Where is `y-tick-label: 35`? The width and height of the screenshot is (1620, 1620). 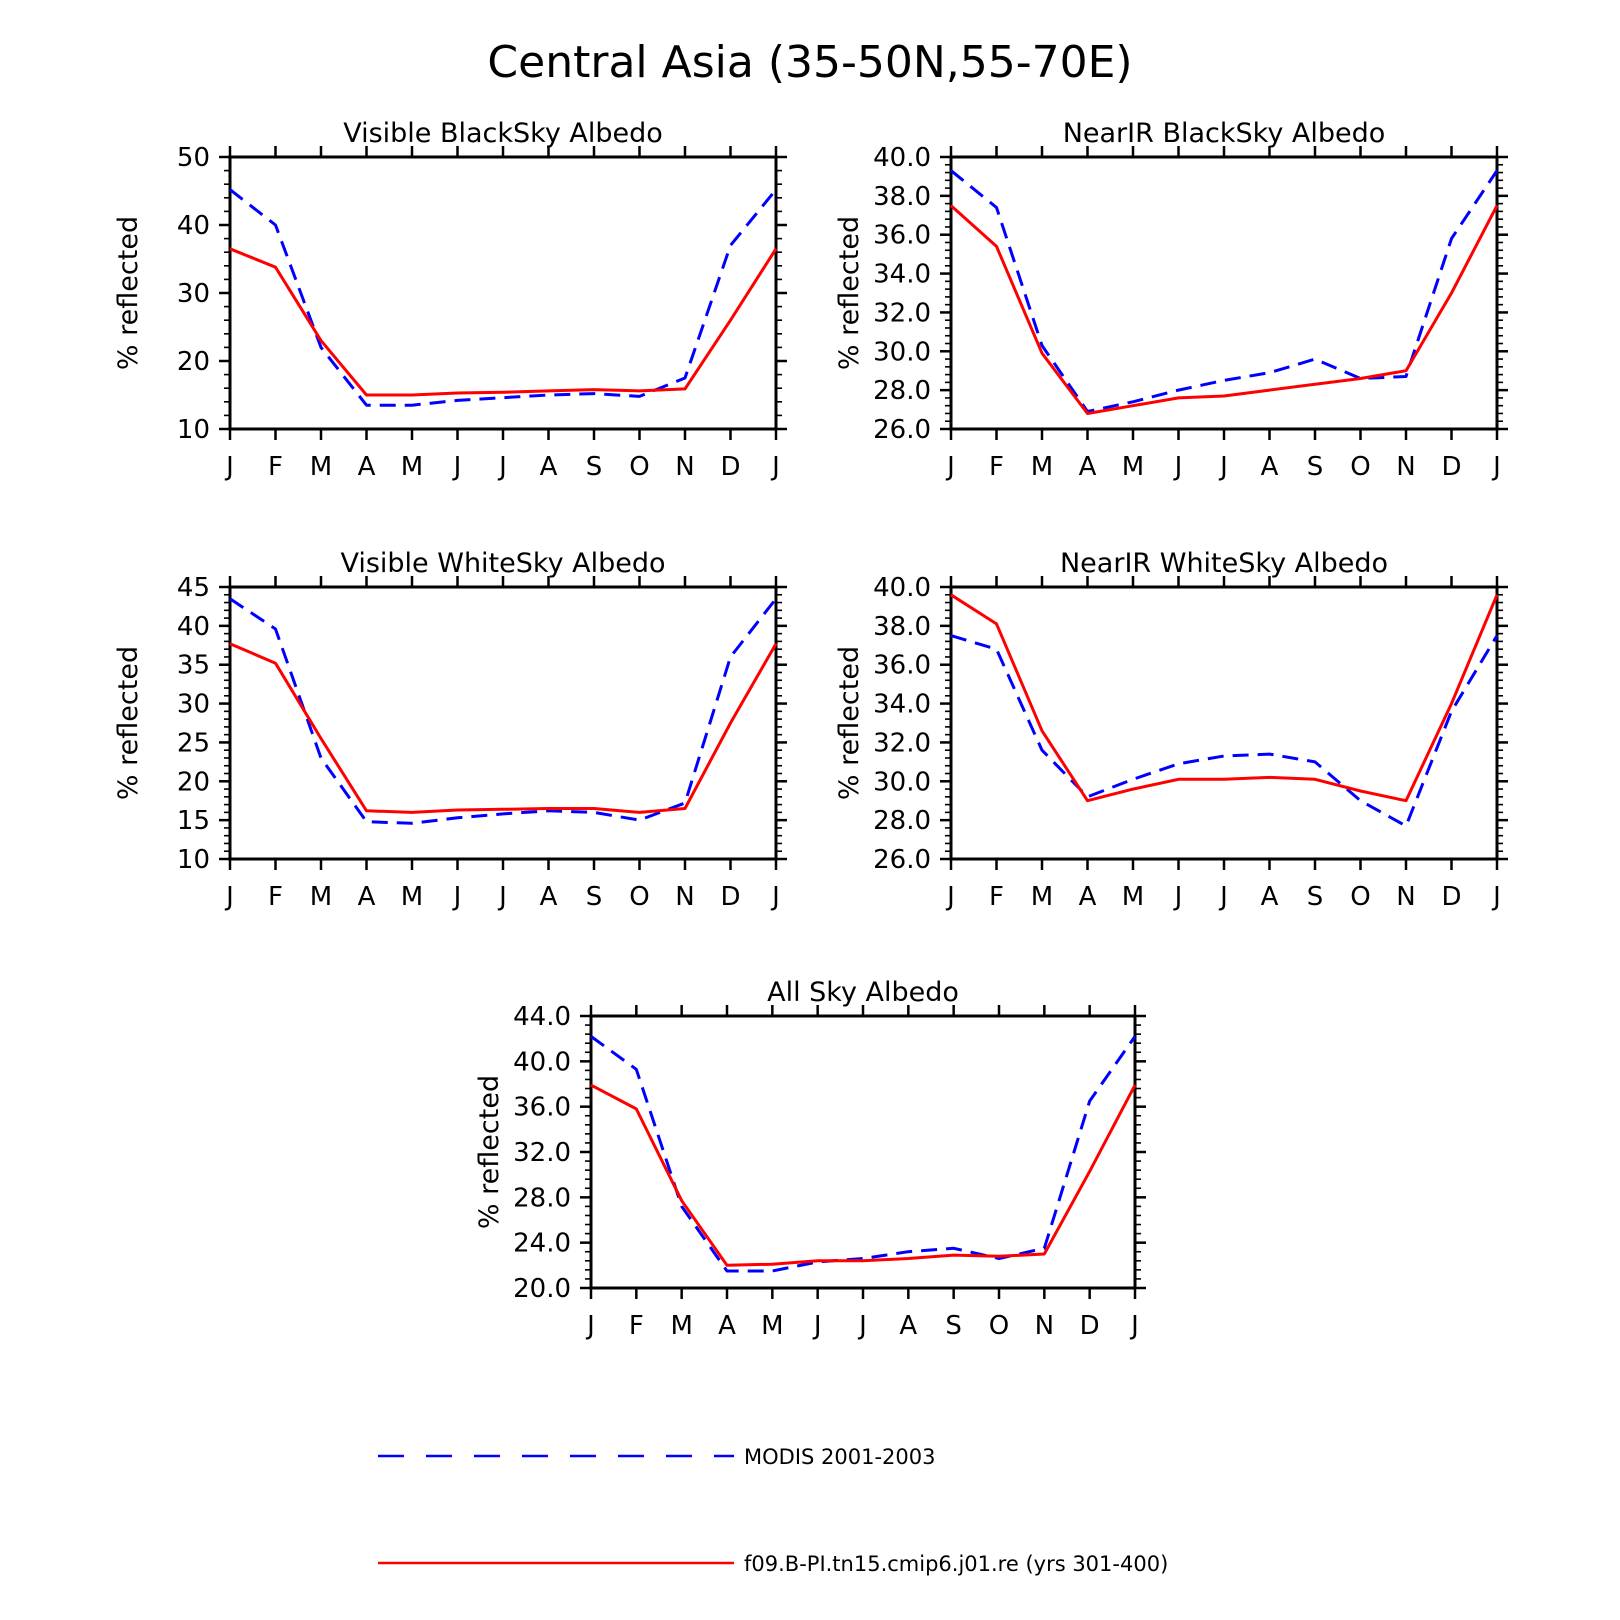 y-tick-label: 35 is located at coordinates (193, 666).